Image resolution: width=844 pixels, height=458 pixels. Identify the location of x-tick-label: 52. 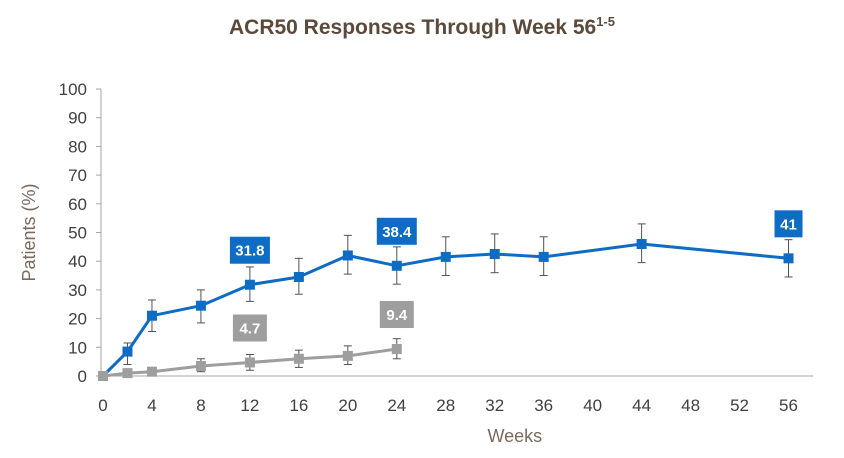
(739, 405).